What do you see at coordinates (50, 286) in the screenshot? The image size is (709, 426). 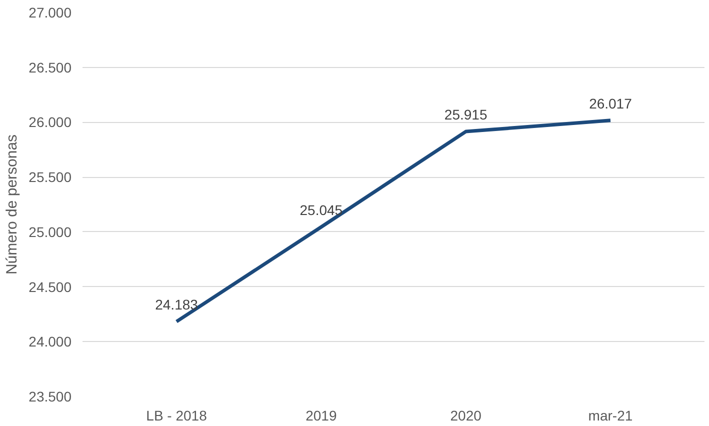 I see `y-tick-label: 24.500` at bounding box center [50, 286].